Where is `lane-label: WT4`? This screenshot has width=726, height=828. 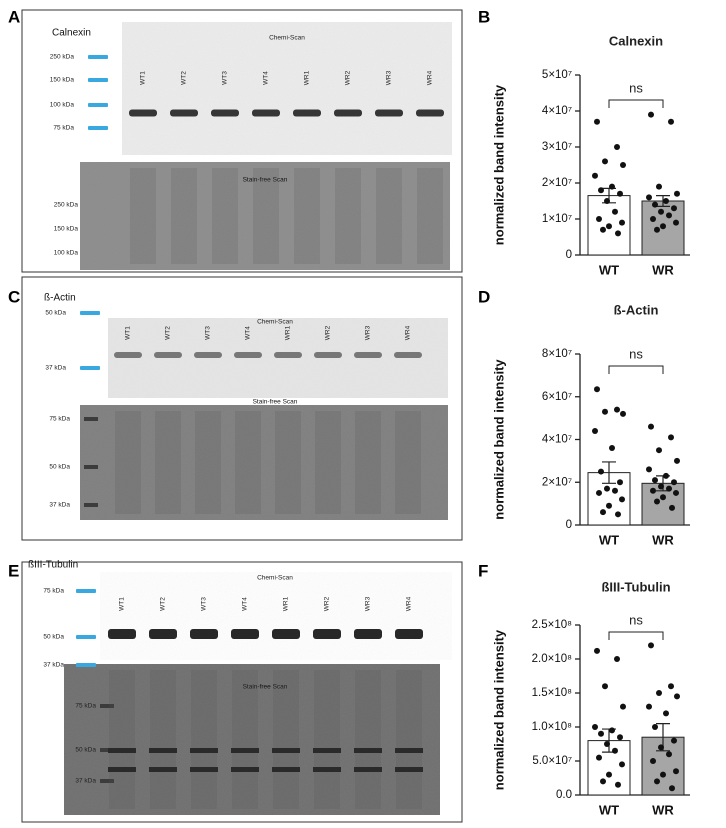
lane-label: WT4 is located at coordinates (248, 333).